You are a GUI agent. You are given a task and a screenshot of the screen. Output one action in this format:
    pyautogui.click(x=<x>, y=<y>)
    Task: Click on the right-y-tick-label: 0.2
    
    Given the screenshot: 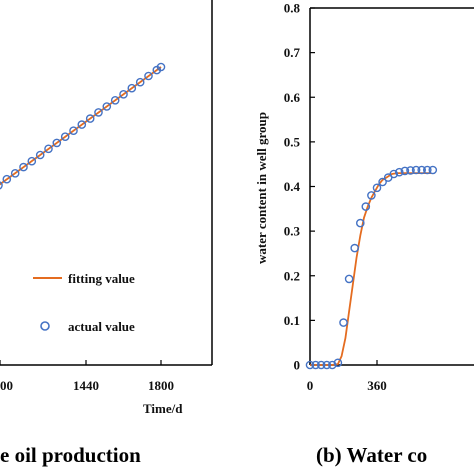 What is the action you would take?
    pyautogui.click(x=292, y=275)
    